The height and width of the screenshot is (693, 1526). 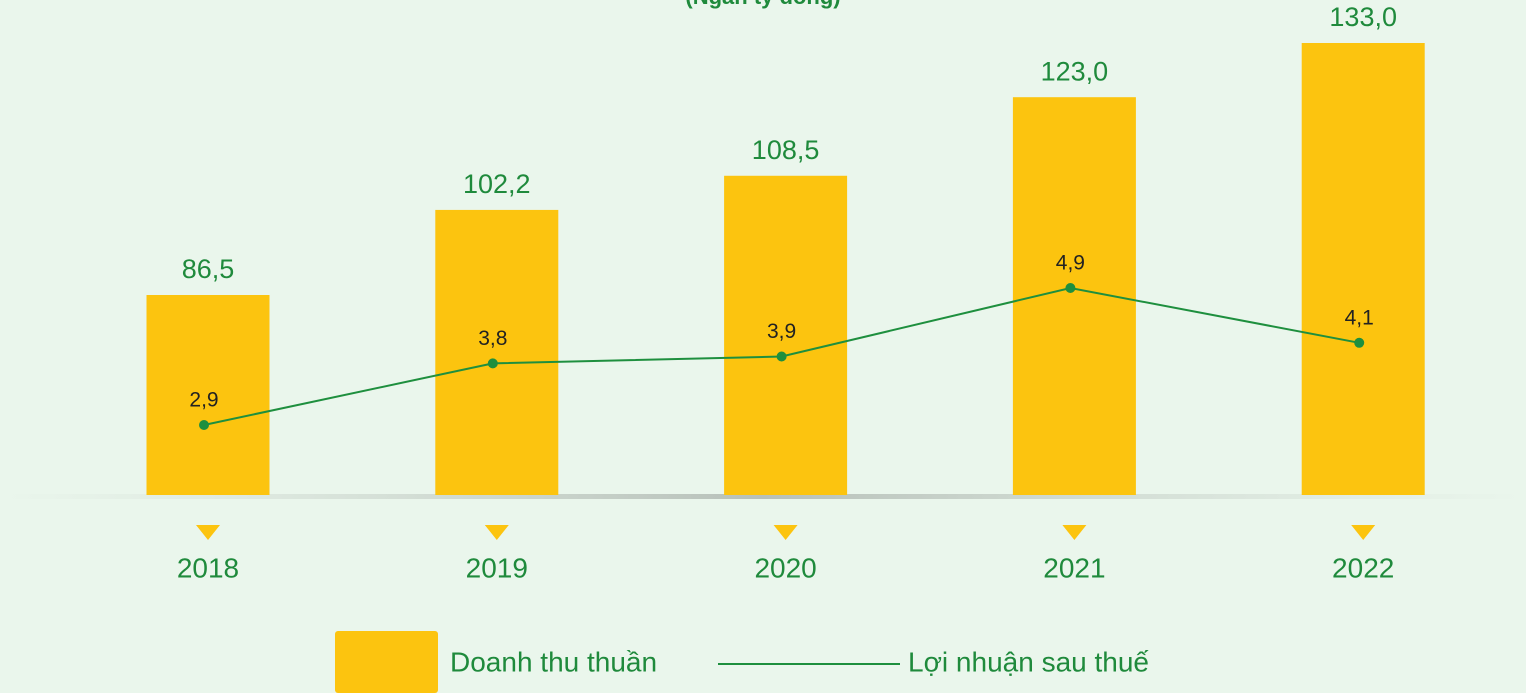 I want to click on line-value-label: 2,9, so click(x=203, y=400).